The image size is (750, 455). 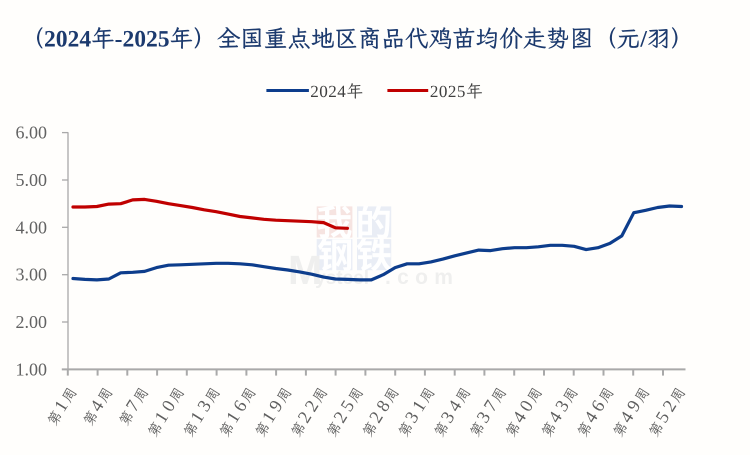 I want to click on svg-text: 5.00, so click(x=32, y=180).